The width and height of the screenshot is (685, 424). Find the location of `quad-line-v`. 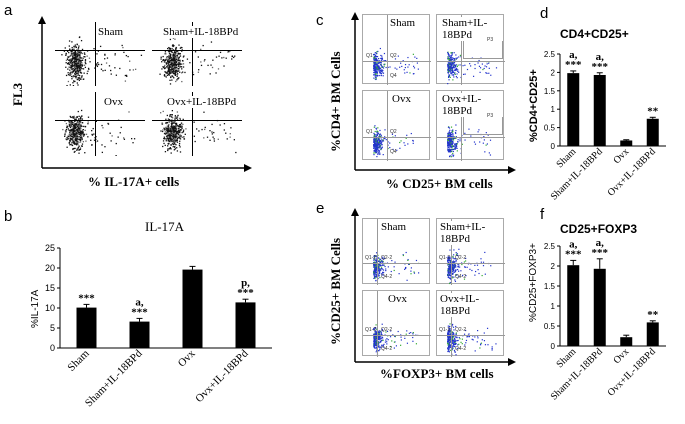

quad-line-v is located at coordinates (192, 124).